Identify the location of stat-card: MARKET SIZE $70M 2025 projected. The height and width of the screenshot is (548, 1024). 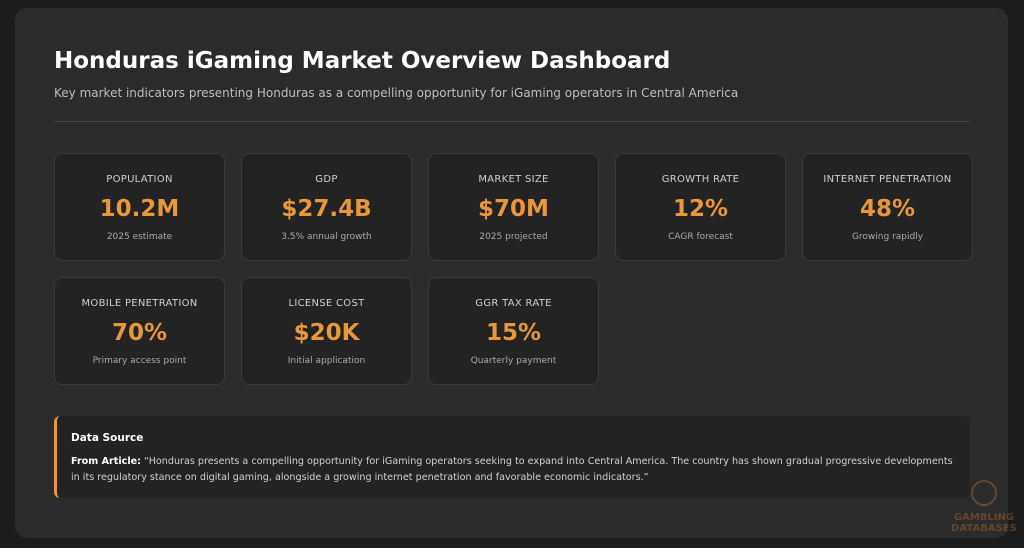
(513, 207).